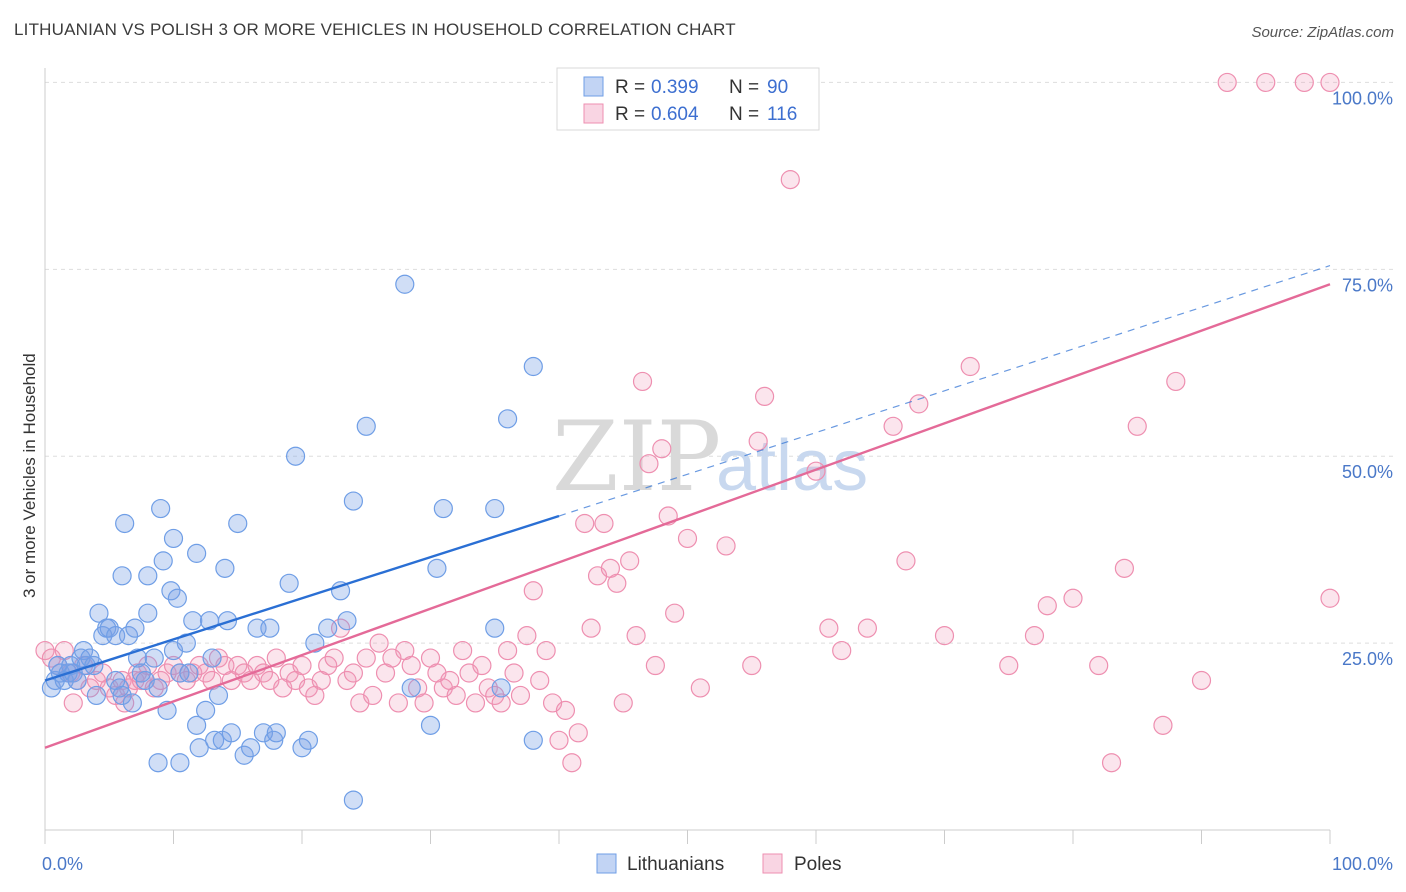 The width and height of the screenshot is (1406, 892). What do you see at coordinates (630, 87) in the screenshot?
I see `legend-r-label-1: R =` at bounding box center [630, 87].